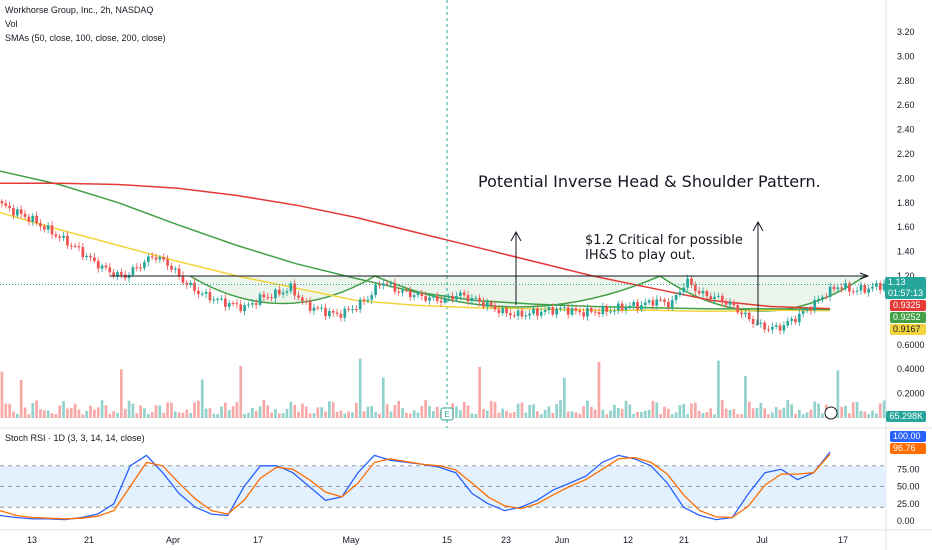 This screenshot has height=550, width=932. I want to click on alert-icon, so click(831, 413).